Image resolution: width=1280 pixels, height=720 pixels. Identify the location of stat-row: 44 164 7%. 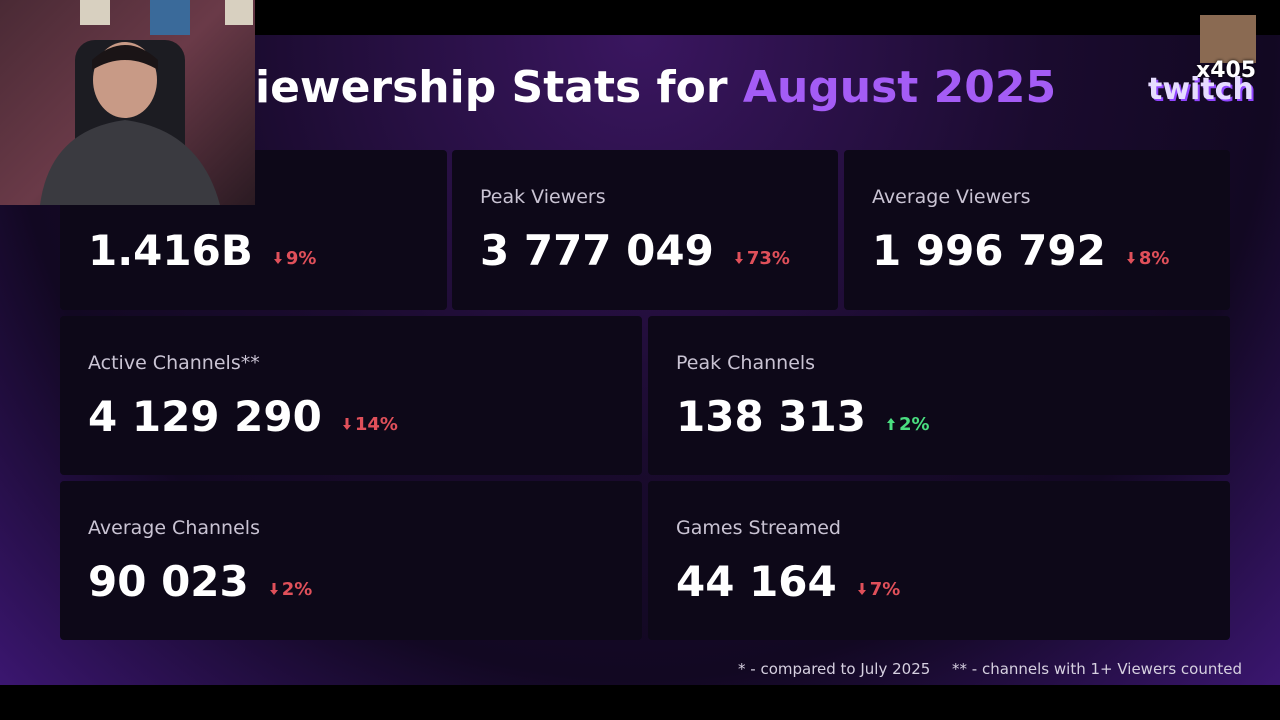
(788, 581).